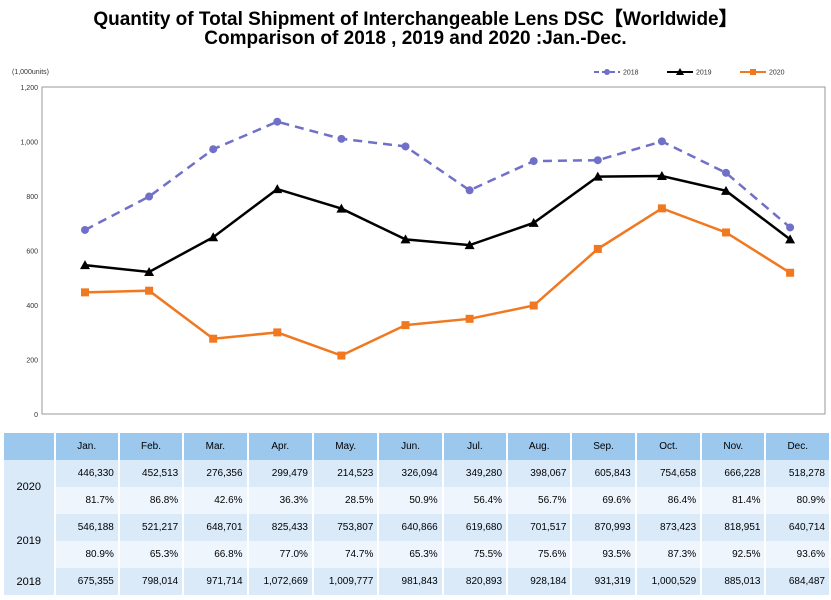 The image size is (831, 600). I want to click on percent-cell: 56.4%, so click(475, 500).